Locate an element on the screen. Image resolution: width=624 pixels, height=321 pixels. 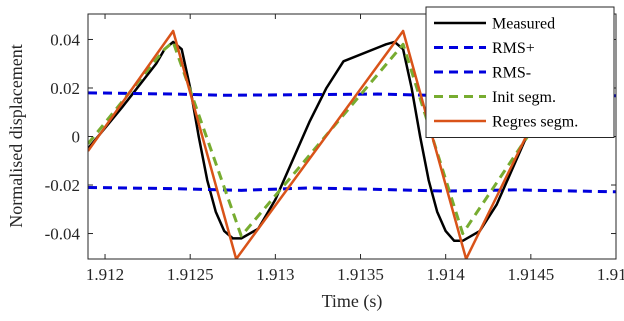
legend-label: RMS- is located at coordinates (511, 73).